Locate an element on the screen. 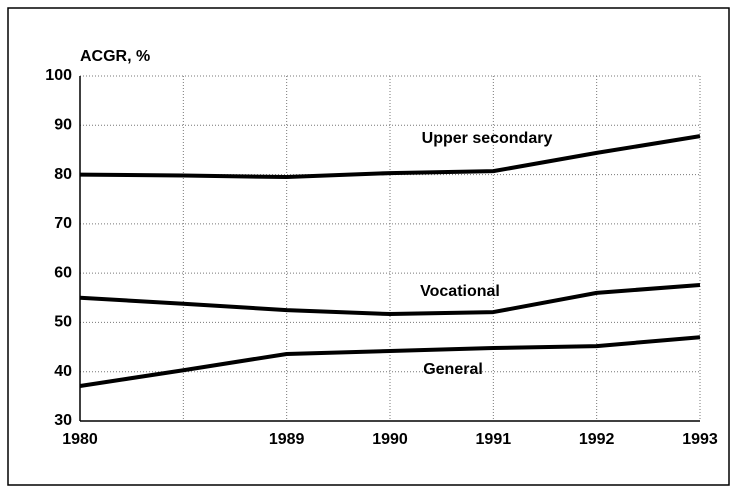  y-tick-label: 40 is located at coordinates (63, 371).